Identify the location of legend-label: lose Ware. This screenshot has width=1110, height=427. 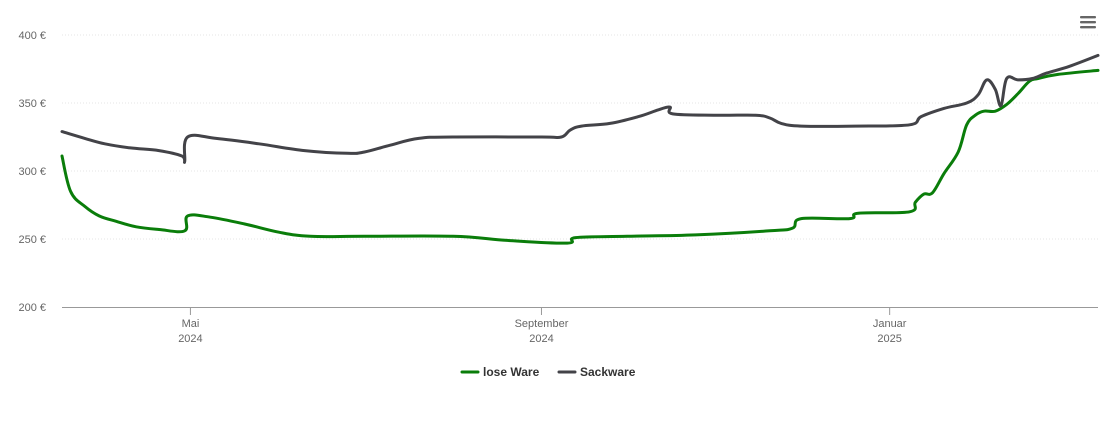
(511, 372).